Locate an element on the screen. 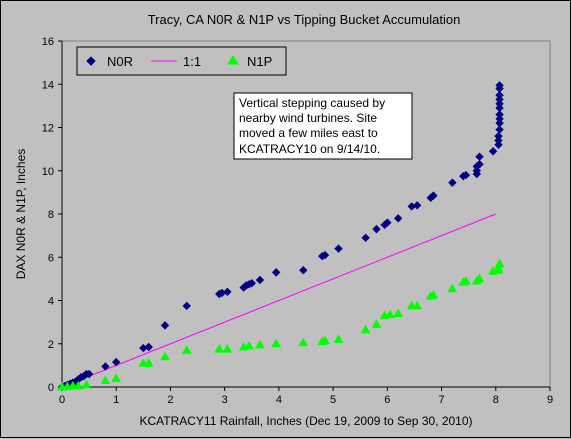 Image resolution: width=571 pixels, height=439 pixels. y-axis-ticks: 0 2 4 6 8 10 12 14 16 is located at coordinates (52, 215).